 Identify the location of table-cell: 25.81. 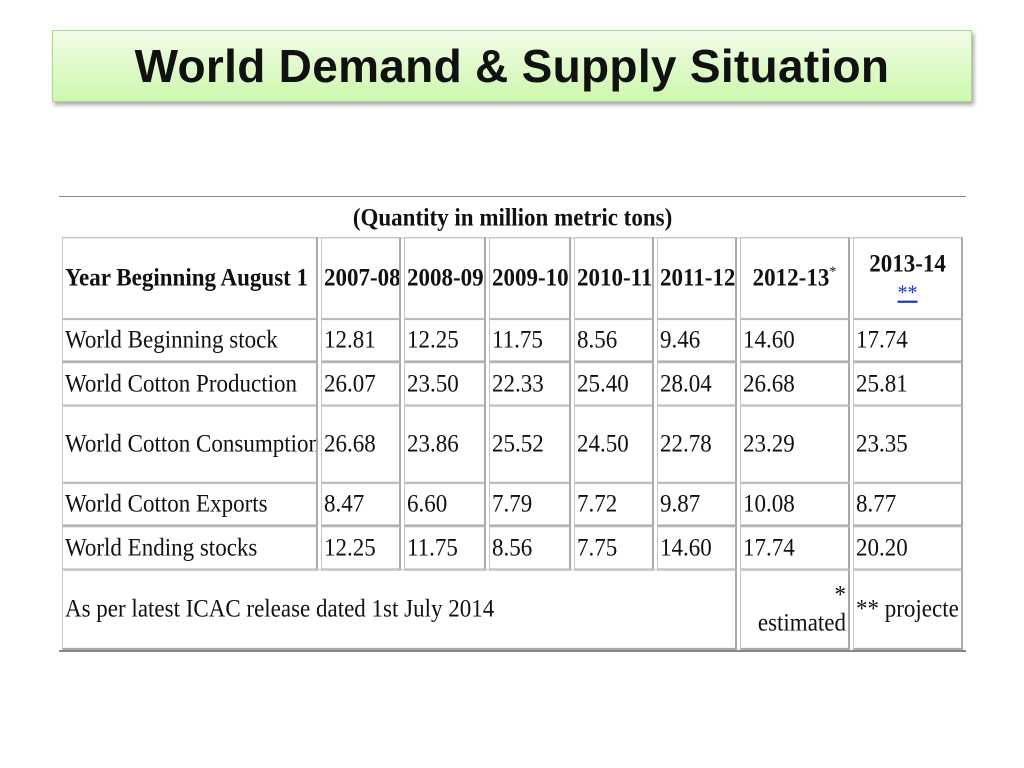
(908, 384).